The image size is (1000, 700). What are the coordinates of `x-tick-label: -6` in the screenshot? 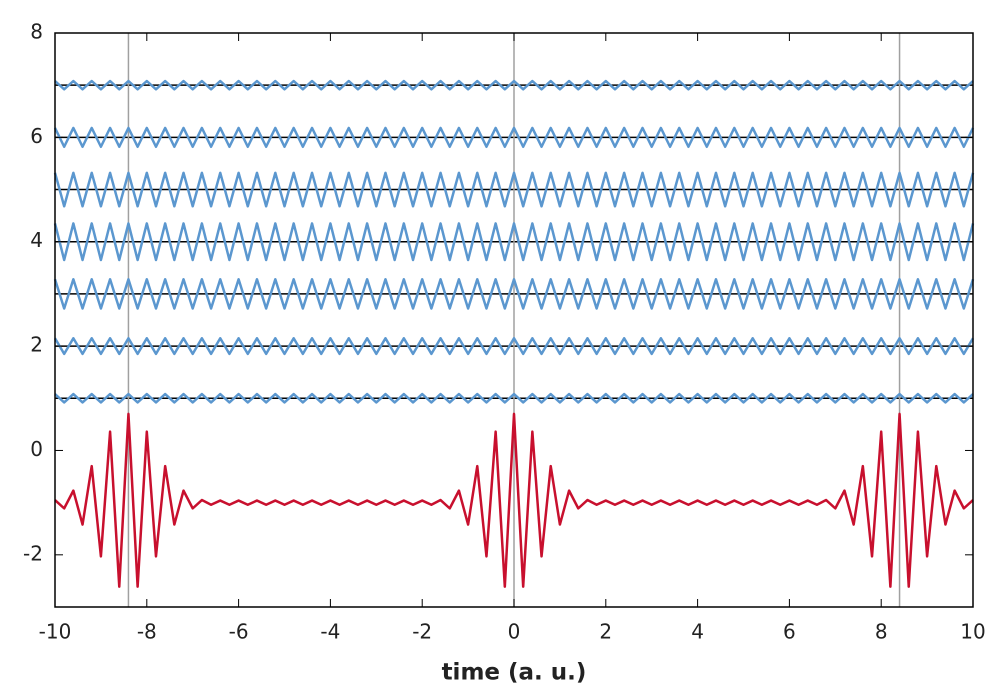 It's located at (239, 632).